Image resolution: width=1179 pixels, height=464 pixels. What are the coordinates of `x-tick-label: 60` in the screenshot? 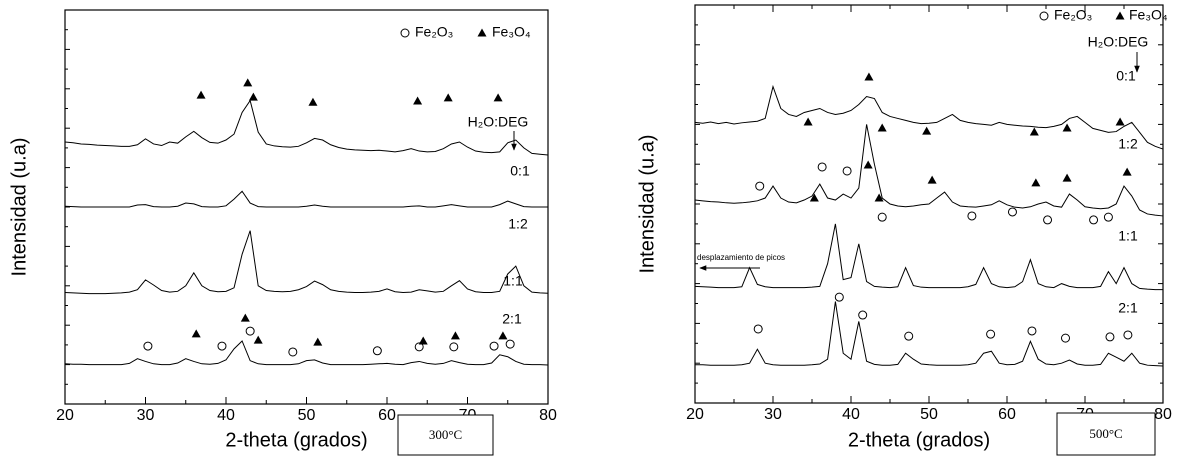 It's located at (1007, 414).